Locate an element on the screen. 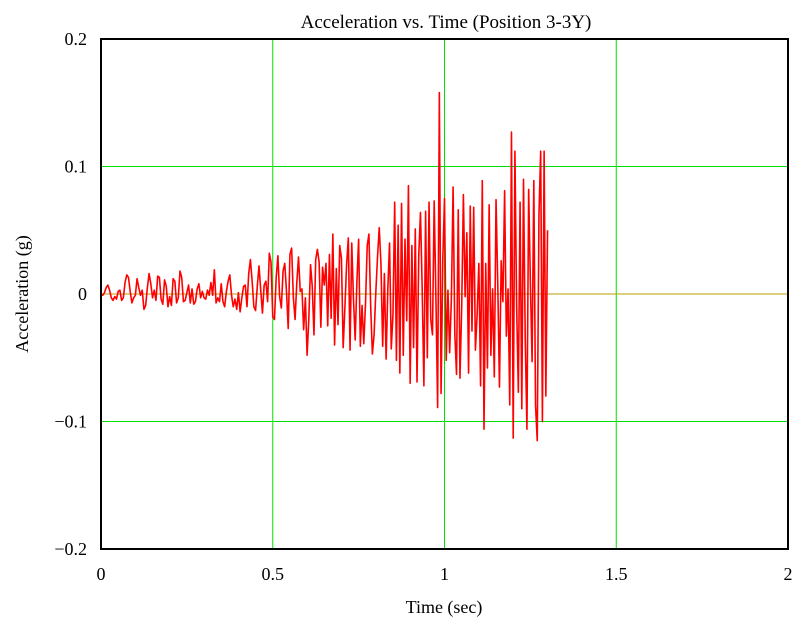 The height and width of the screenshot is (625, 801). x-tick-label: 1.5 is located at coordinates (616, 574).